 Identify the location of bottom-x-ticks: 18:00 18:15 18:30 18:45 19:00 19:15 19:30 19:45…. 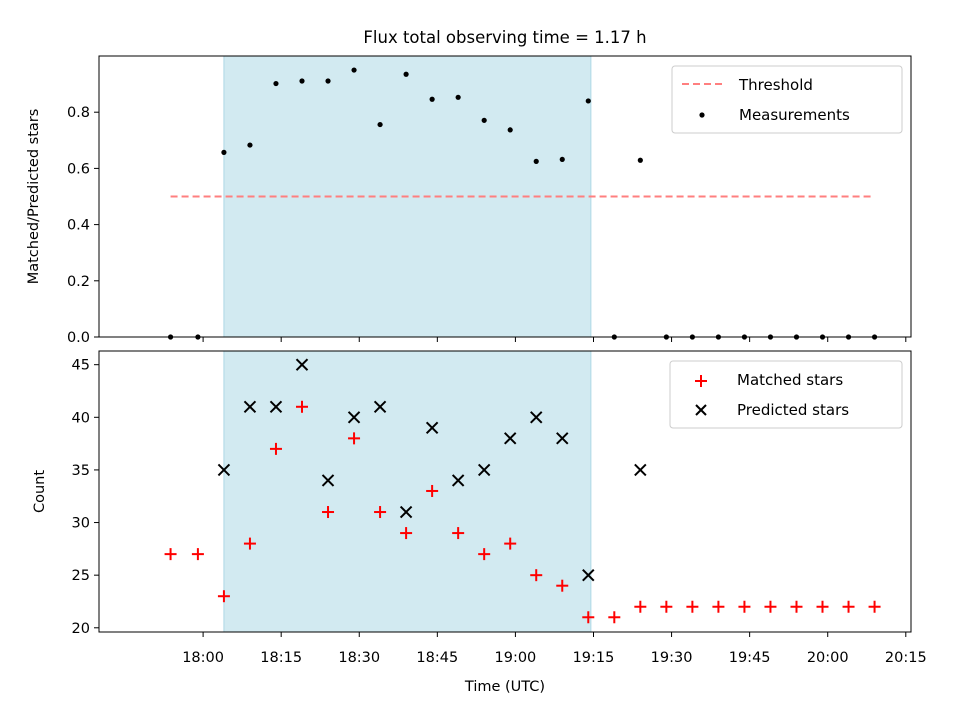
(554, 649).